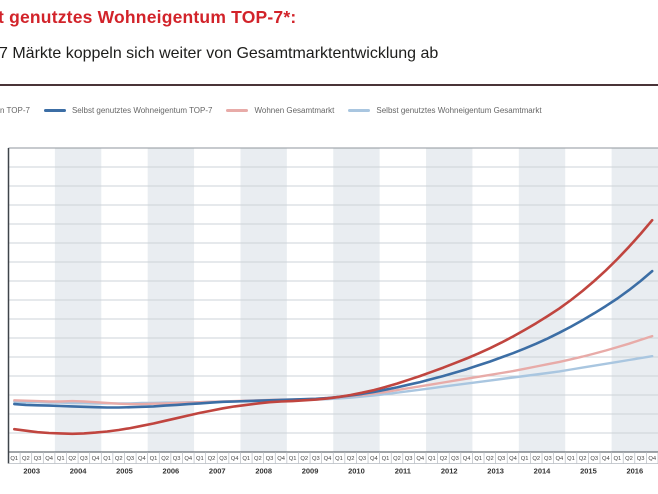  I want to click on svg-text: 2003, so click(31, 471).